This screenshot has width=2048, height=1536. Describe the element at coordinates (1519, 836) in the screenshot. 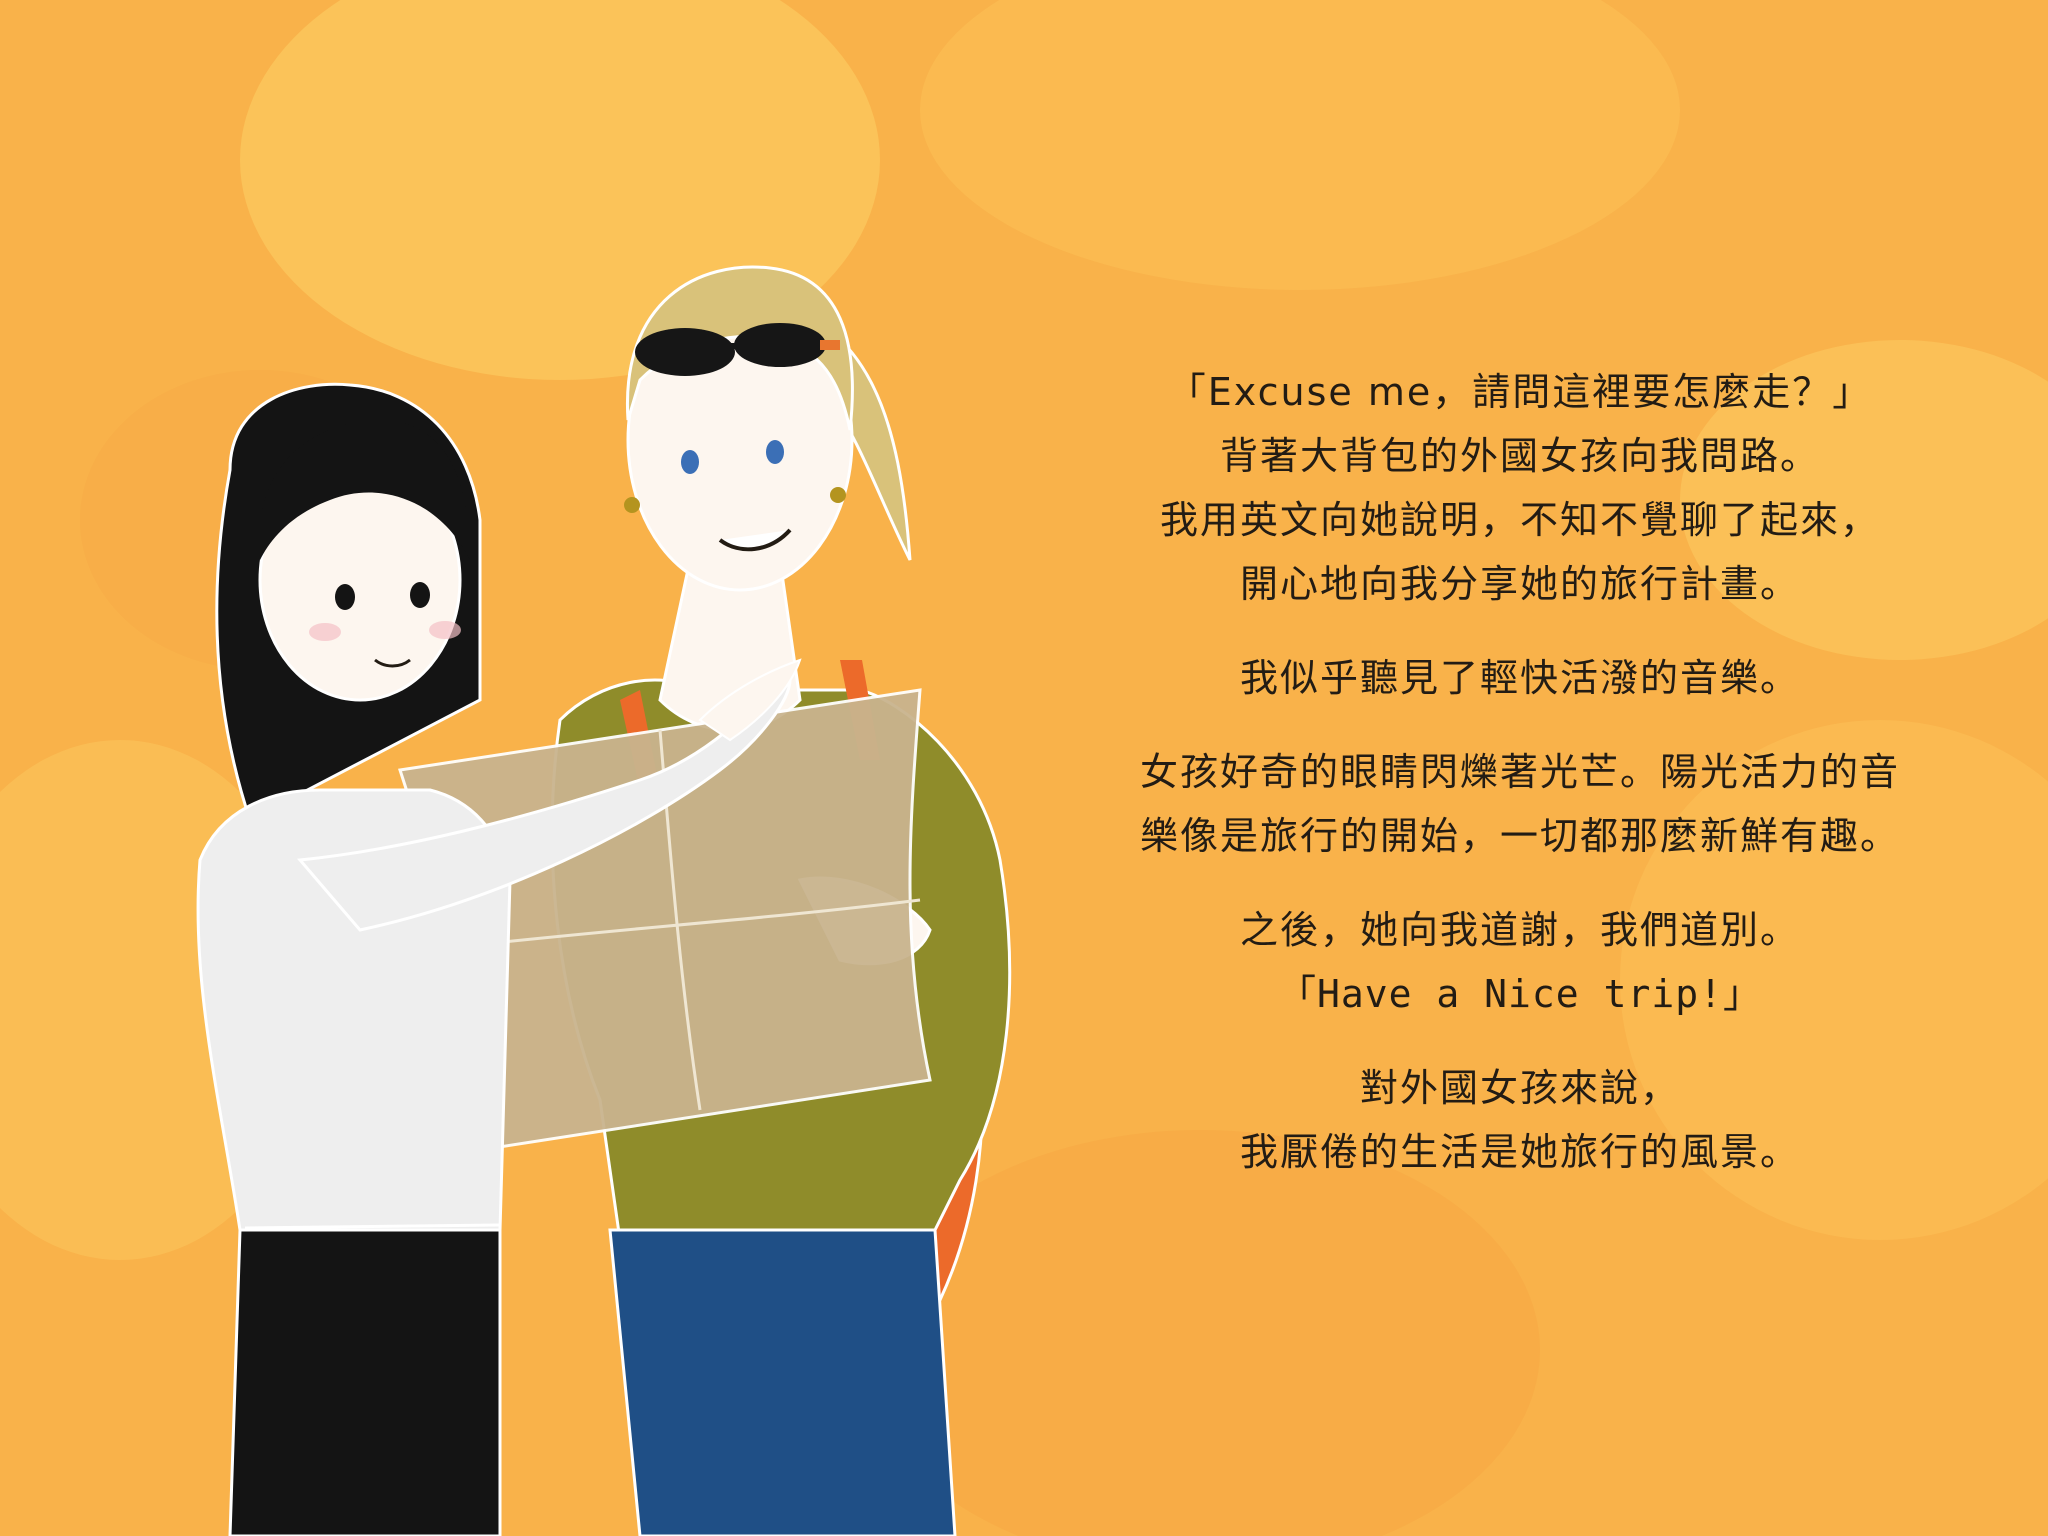

I see `story-line: 樂像是旅行的開始，一切都那麼新鮮有趣。` at that location.